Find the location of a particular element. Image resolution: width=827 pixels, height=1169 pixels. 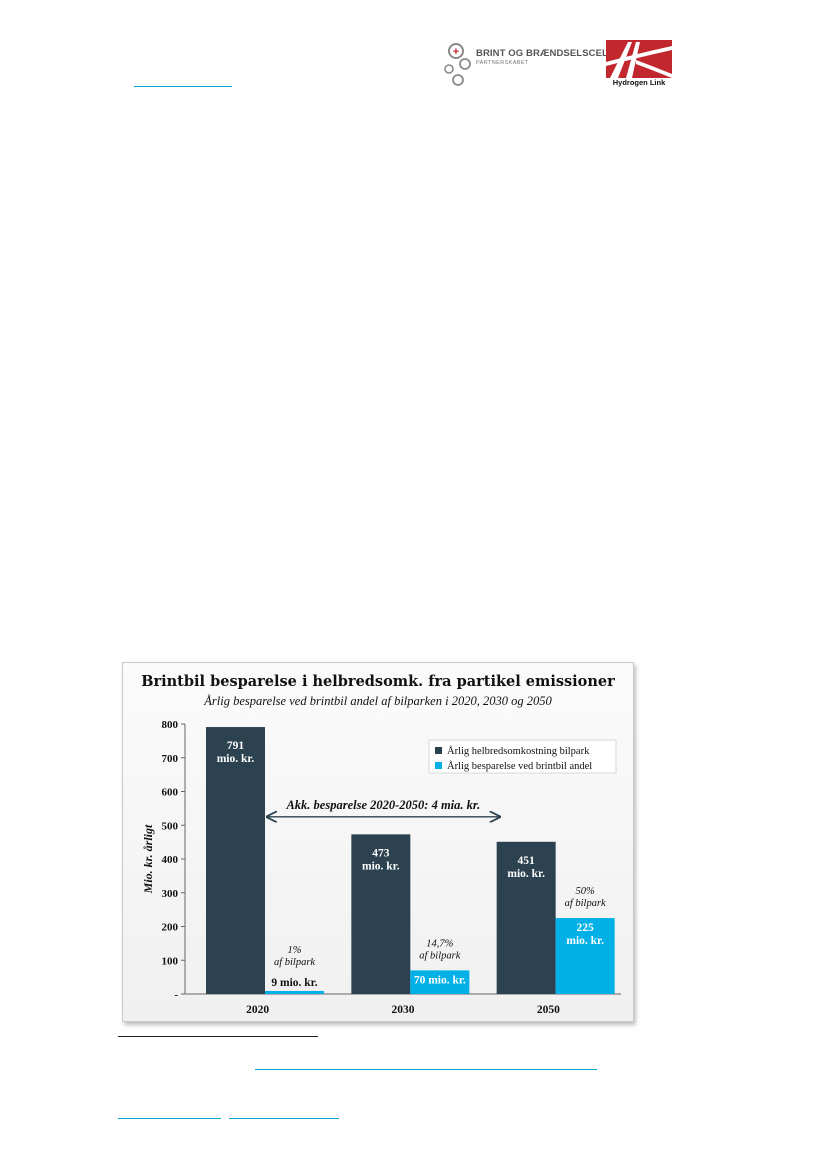

y-tick-label: - is located at coordinates (176, 995).